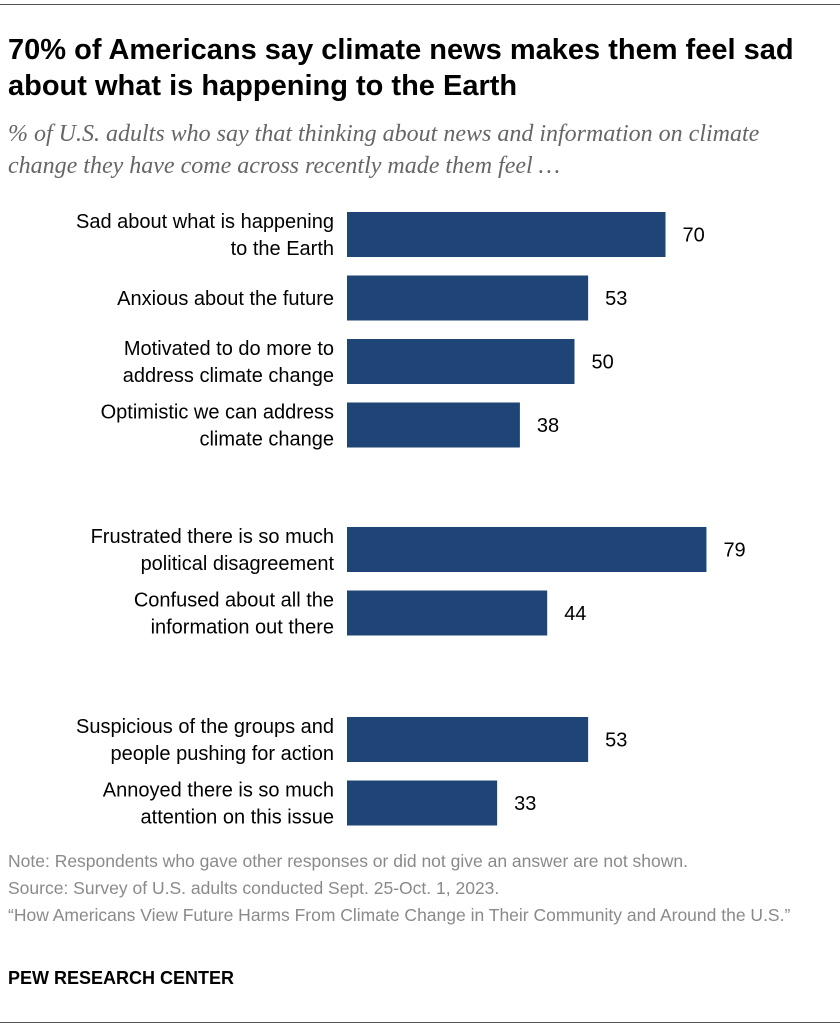  What do you see at coordinates (694, 236) in the screenshot?
I see `value-label-0-0: 70` at bounding box center [694, 236].